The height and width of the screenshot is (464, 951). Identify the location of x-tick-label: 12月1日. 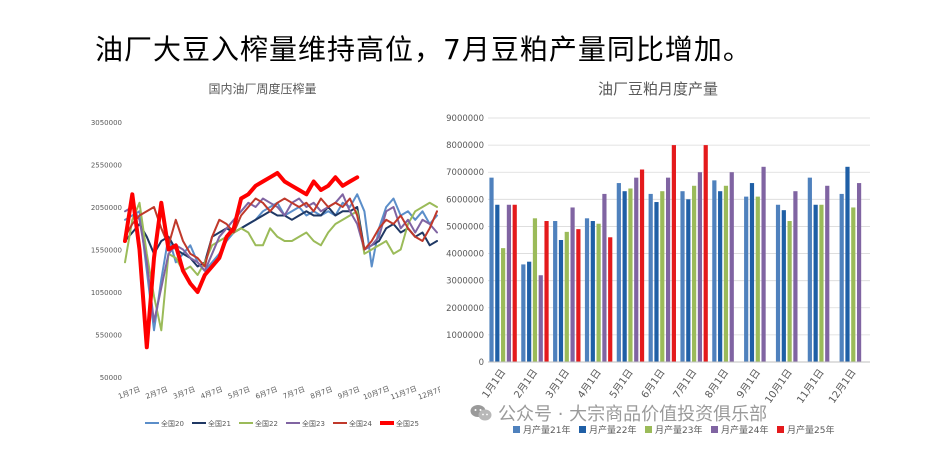
(842, 386).